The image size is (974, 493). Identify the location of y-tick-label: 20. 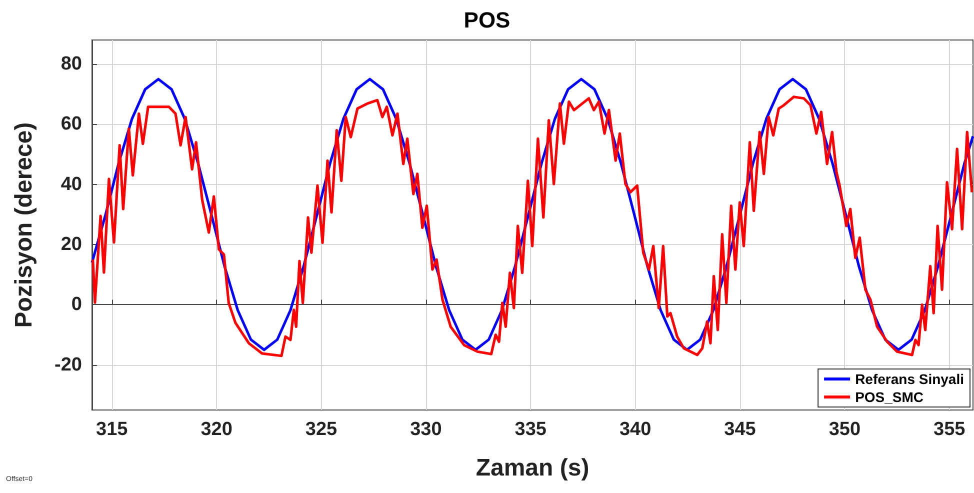
(71, 245).